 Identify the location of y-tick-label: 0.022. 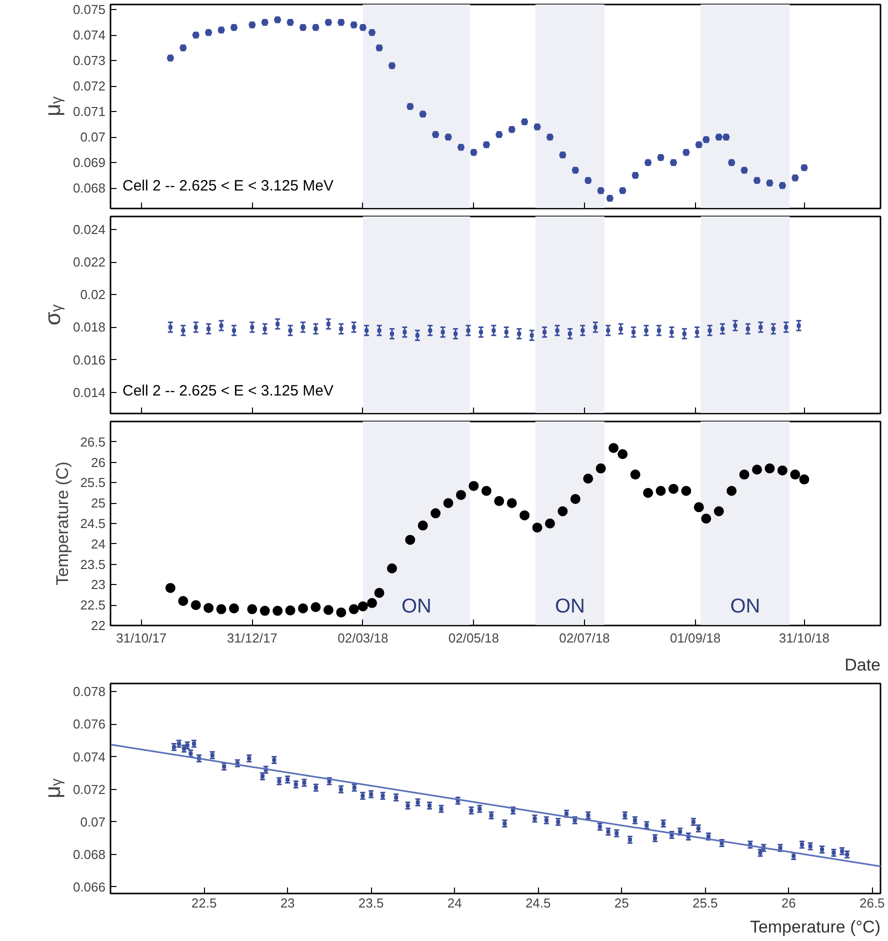
(89, 262).